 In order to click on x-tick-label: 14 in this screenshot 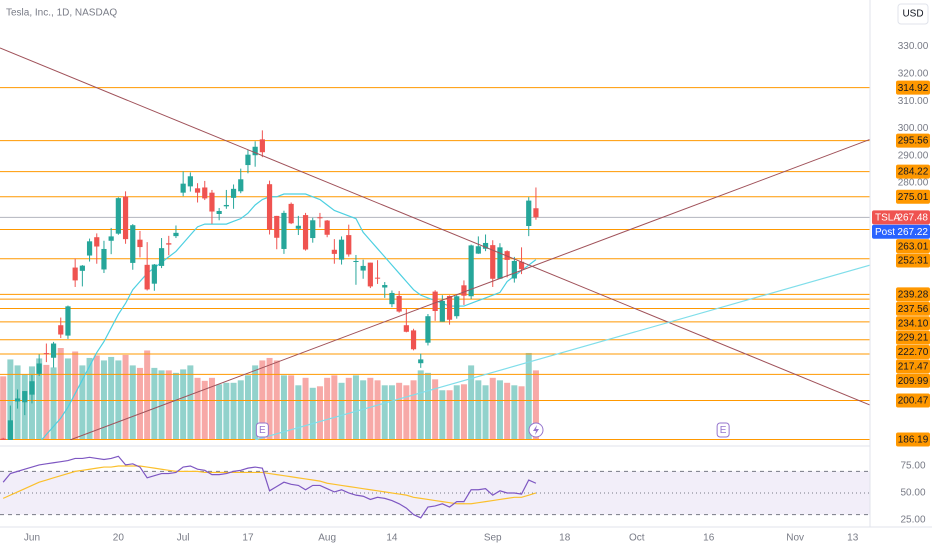, I will do `click(392, 538)`.